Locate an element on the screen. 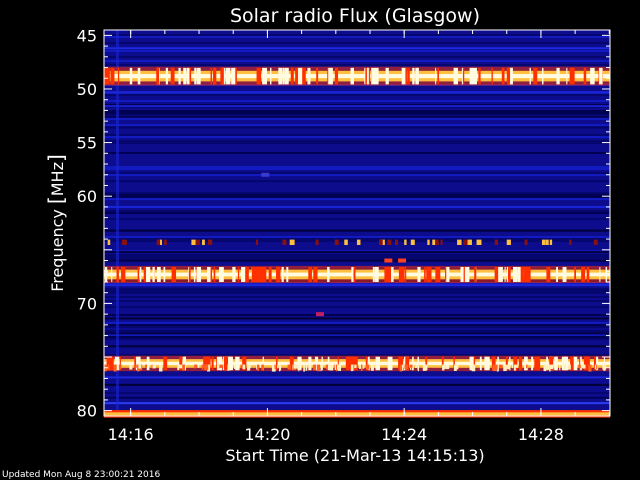  chart-title: Solar radio Flux (Glasgow) is located at coordinates (355, 16).